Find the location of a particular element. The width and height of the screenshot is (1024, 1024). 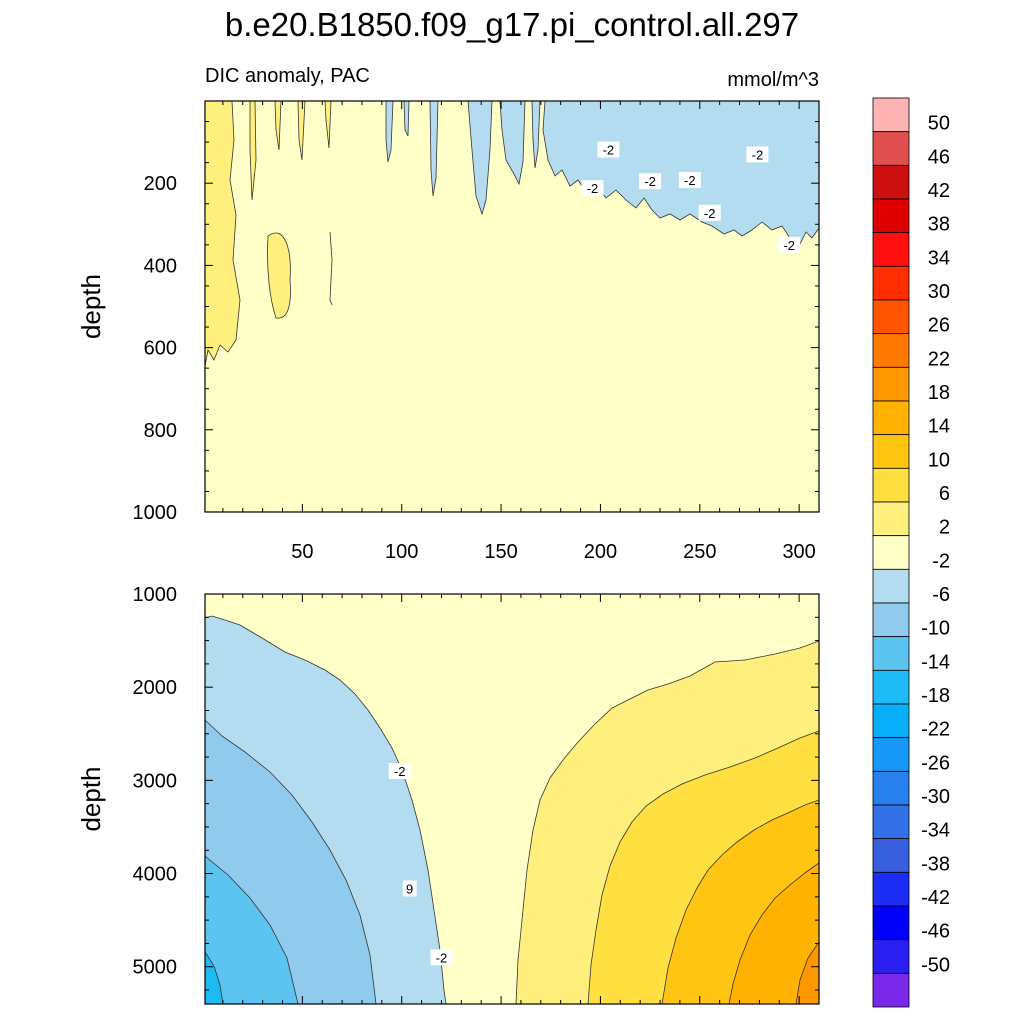

y-tick-label: 400 is located at coordinates (160, 266).